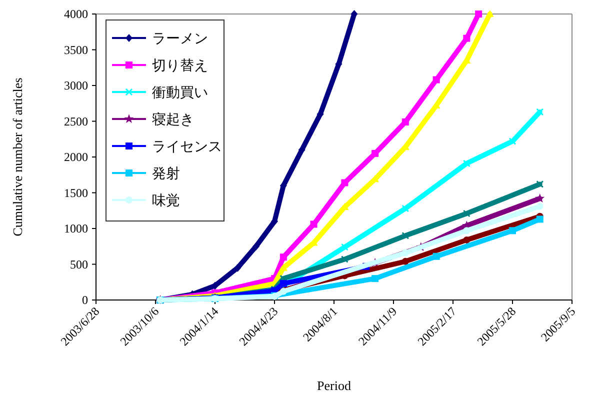 Image resolution: width=613 pixels, height=400 pixels. I want to click on legend-label: ライセンス, so click(187, 147).